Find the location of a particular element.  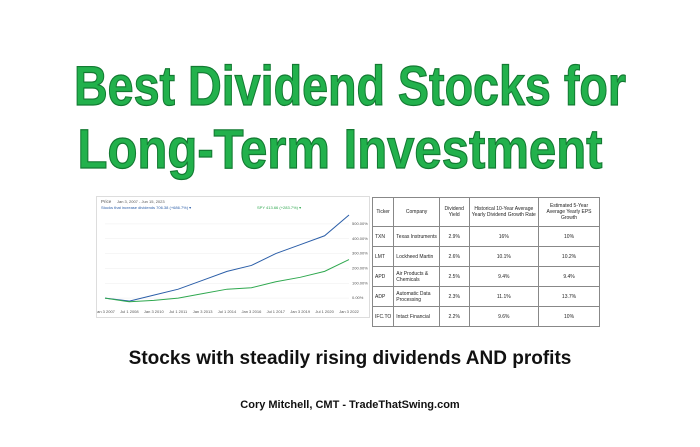

date-range: Jan 3, 2007 - Jun 15, 2023 is located at coordinates (141, 201).